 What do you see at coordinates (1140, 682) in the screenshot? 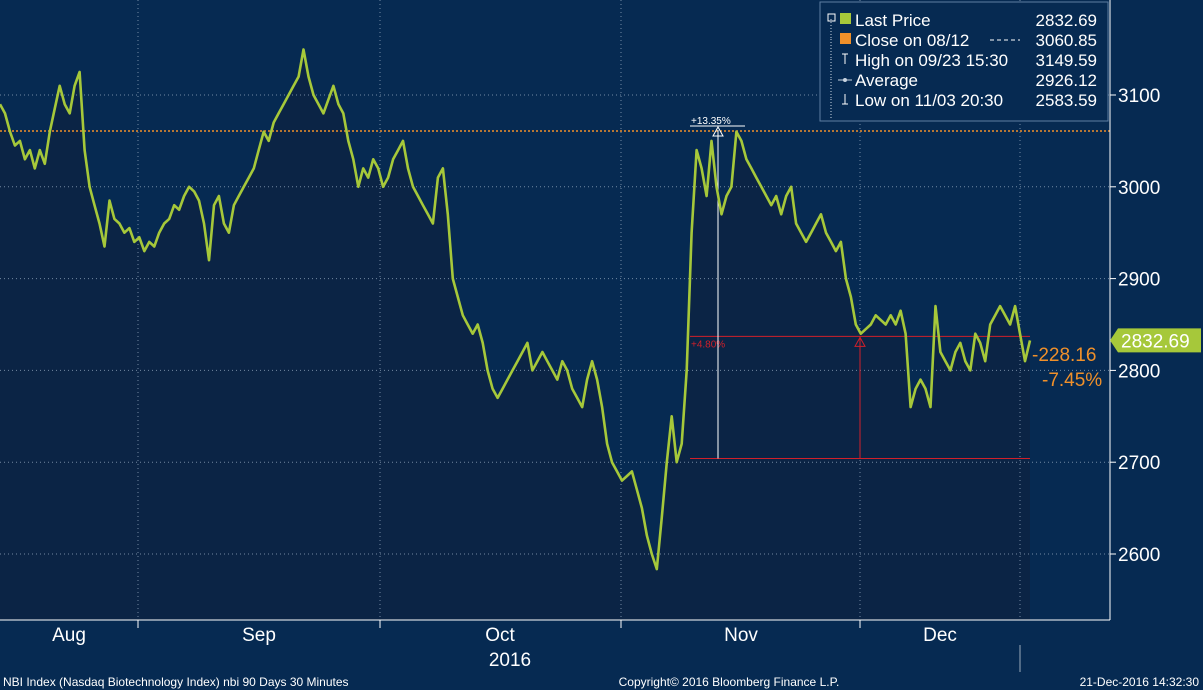
I see `footer-right: 21-Dec-2016 14:32:30` at bounding box center [1140, 682].